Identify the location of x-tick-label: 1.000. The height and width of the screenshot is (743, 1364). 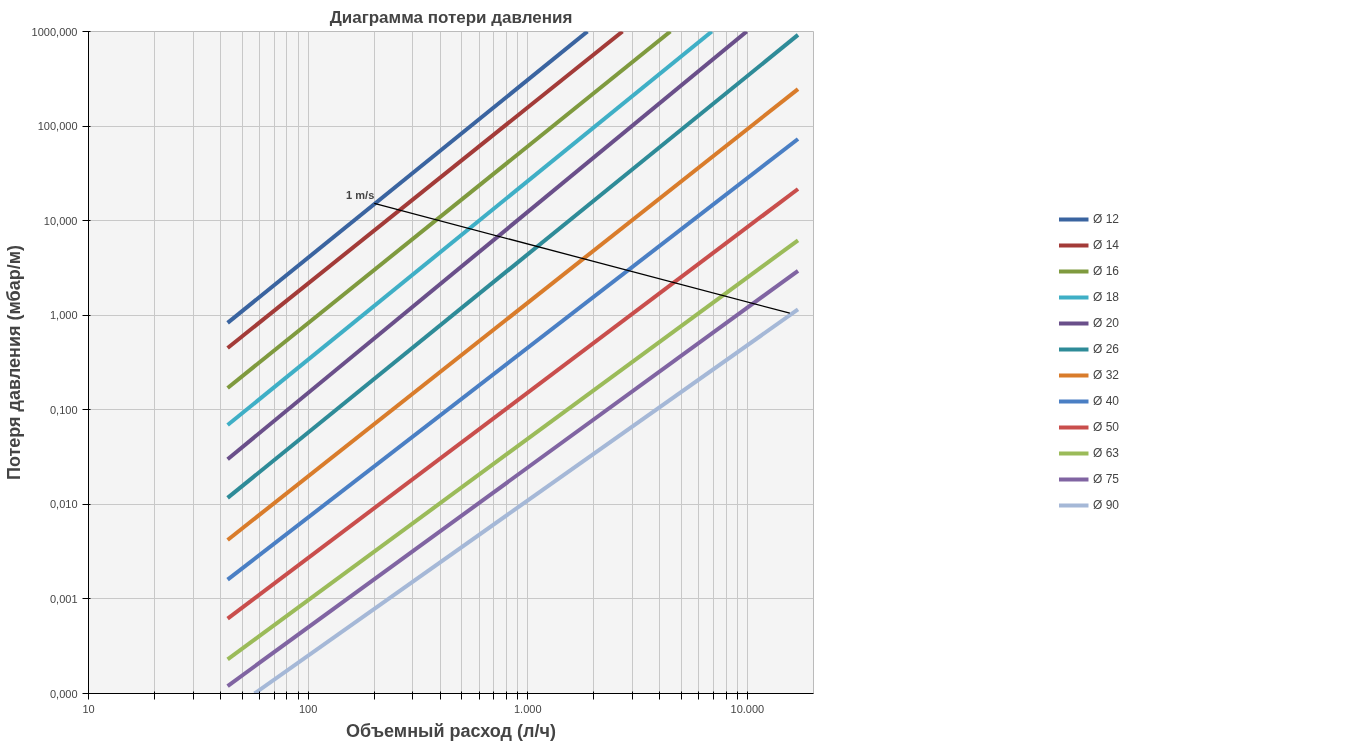
(527, 708).